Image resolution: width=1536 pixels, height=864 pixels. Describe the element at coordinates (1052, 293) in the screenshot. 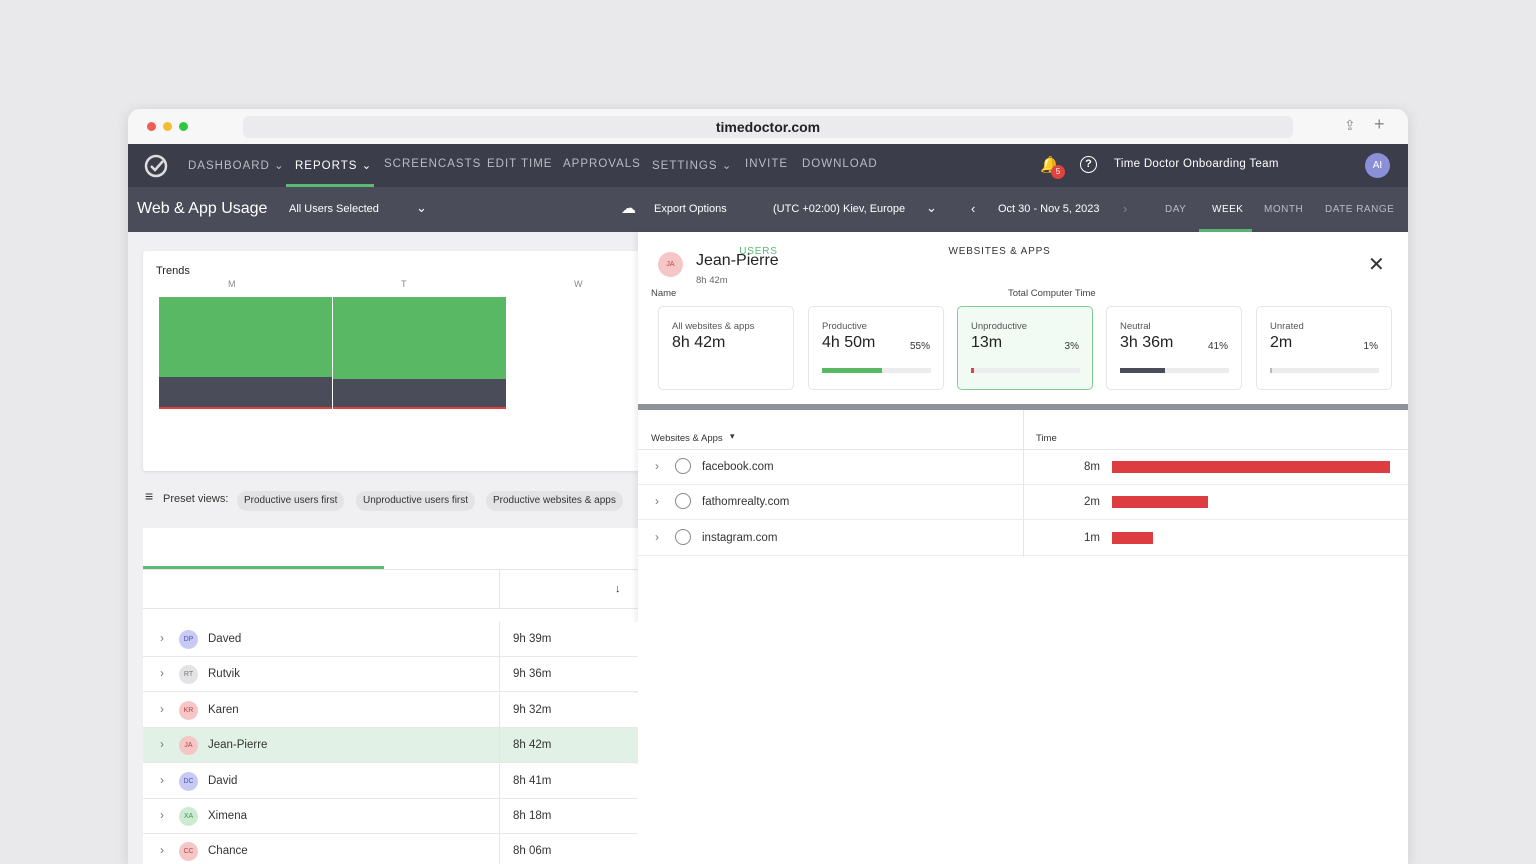

I see `column-header: Total Computer Time` at that location.